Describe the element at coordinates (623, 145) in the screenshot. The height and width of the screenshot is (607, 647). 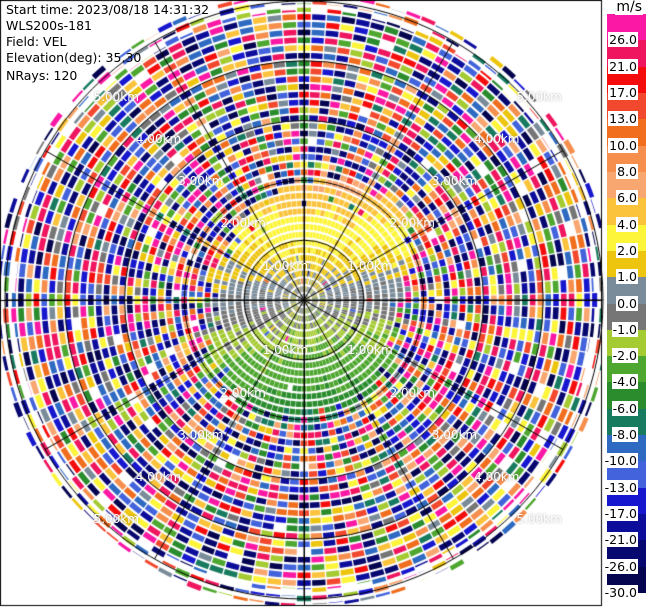
I see `colorbar-tick-label: 10.0` at that location.